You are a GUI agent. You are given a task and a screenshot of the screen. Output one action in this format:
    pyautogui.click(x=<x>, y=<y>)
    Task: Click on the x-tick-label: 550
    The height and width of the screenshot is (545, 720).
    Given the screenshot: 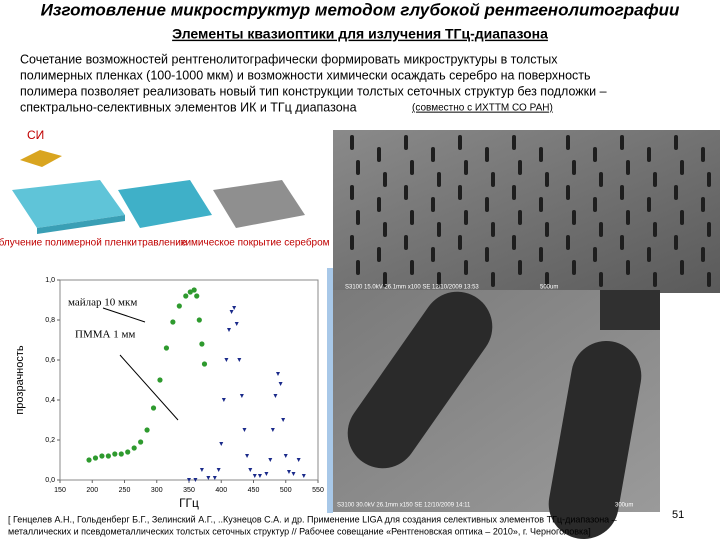 What is the action you would take?
    pyautogui.click(x=318, y=490)
    